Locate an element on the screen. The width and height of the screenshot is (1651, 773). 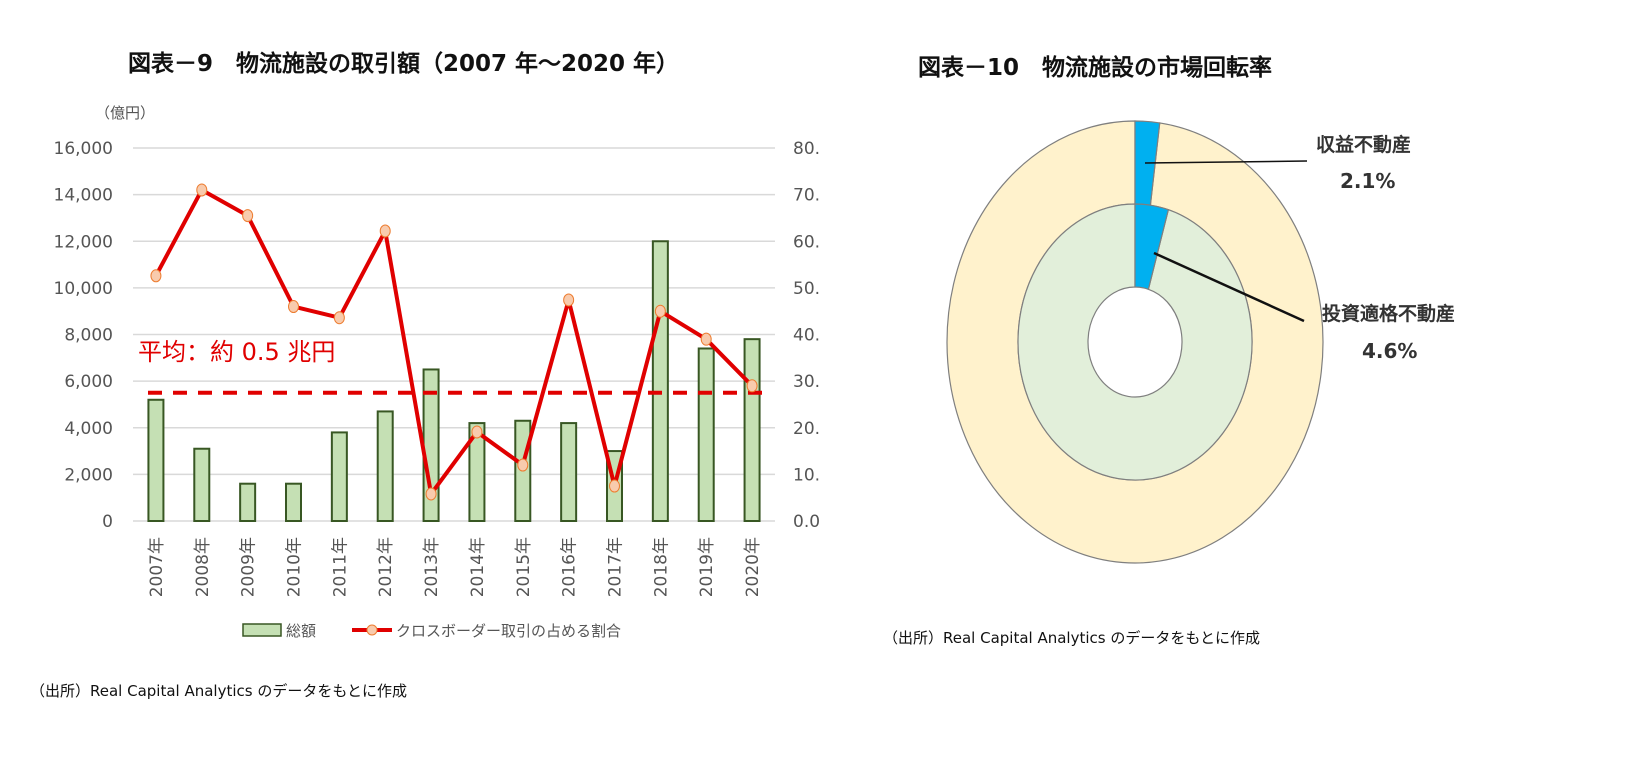
y-tick-label: 10,000 is located at coordinates (83, 289).